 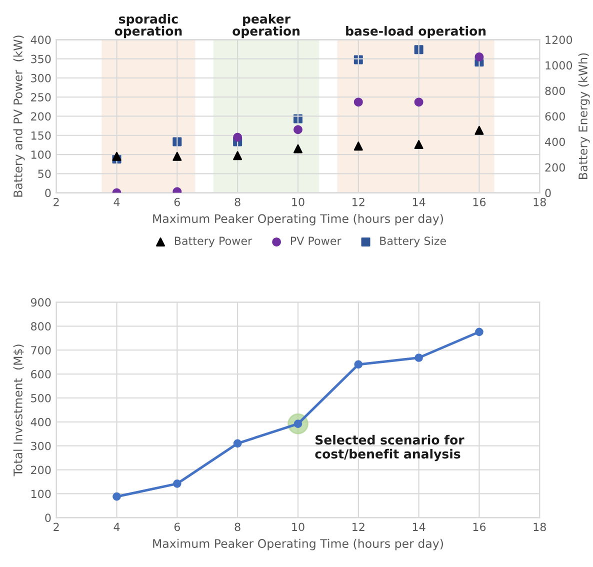 I want to click on y2-axis-title: Battery Energy (kWh), so click(x=584, y=116).